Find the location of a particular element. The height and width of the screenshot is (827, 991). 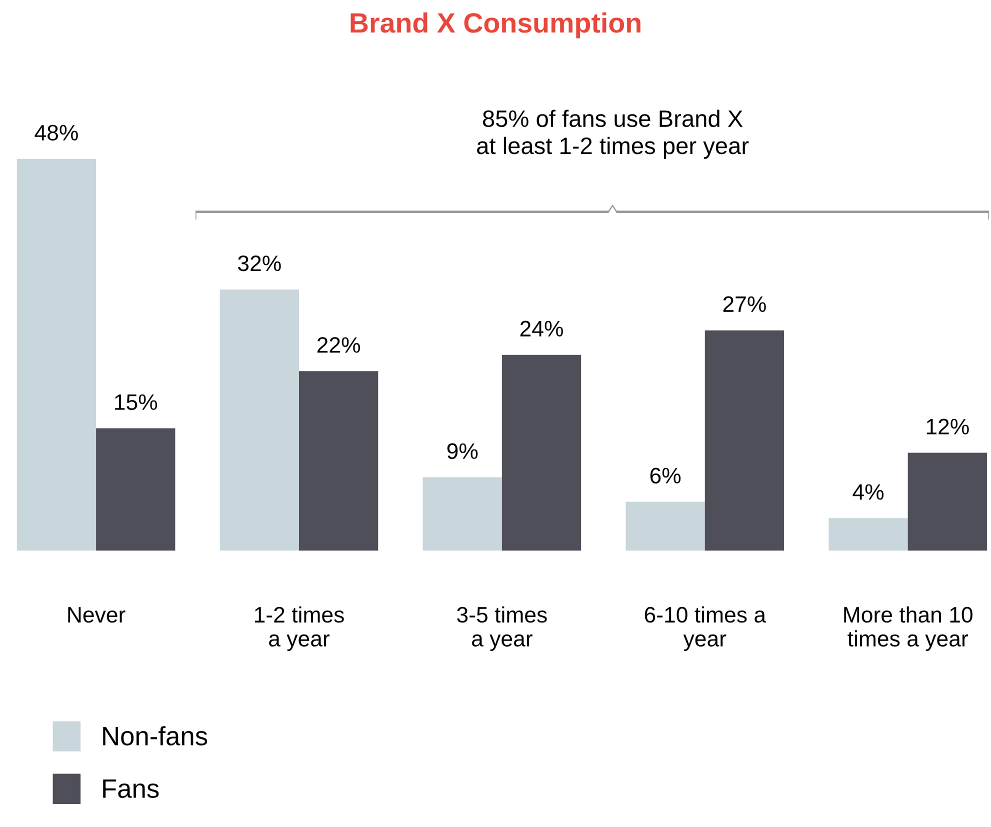

legend-label: Fans is located at coordinates (131, 789).